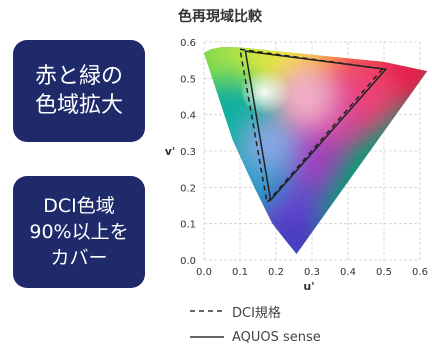 This screenshot has width=432, height=349. What do you see at coordinates (308, 286) in the screenshot?
I see `x-axis-label: u'` at bounding box center [308, 286].